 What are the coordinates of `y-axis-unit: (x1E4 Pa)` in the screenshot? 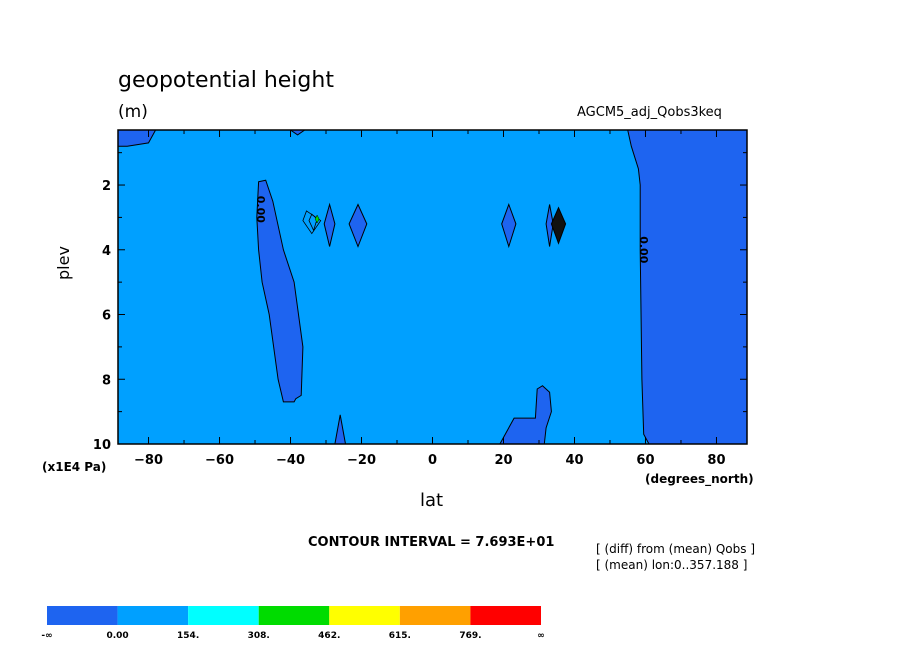 It's located at (74, 467).